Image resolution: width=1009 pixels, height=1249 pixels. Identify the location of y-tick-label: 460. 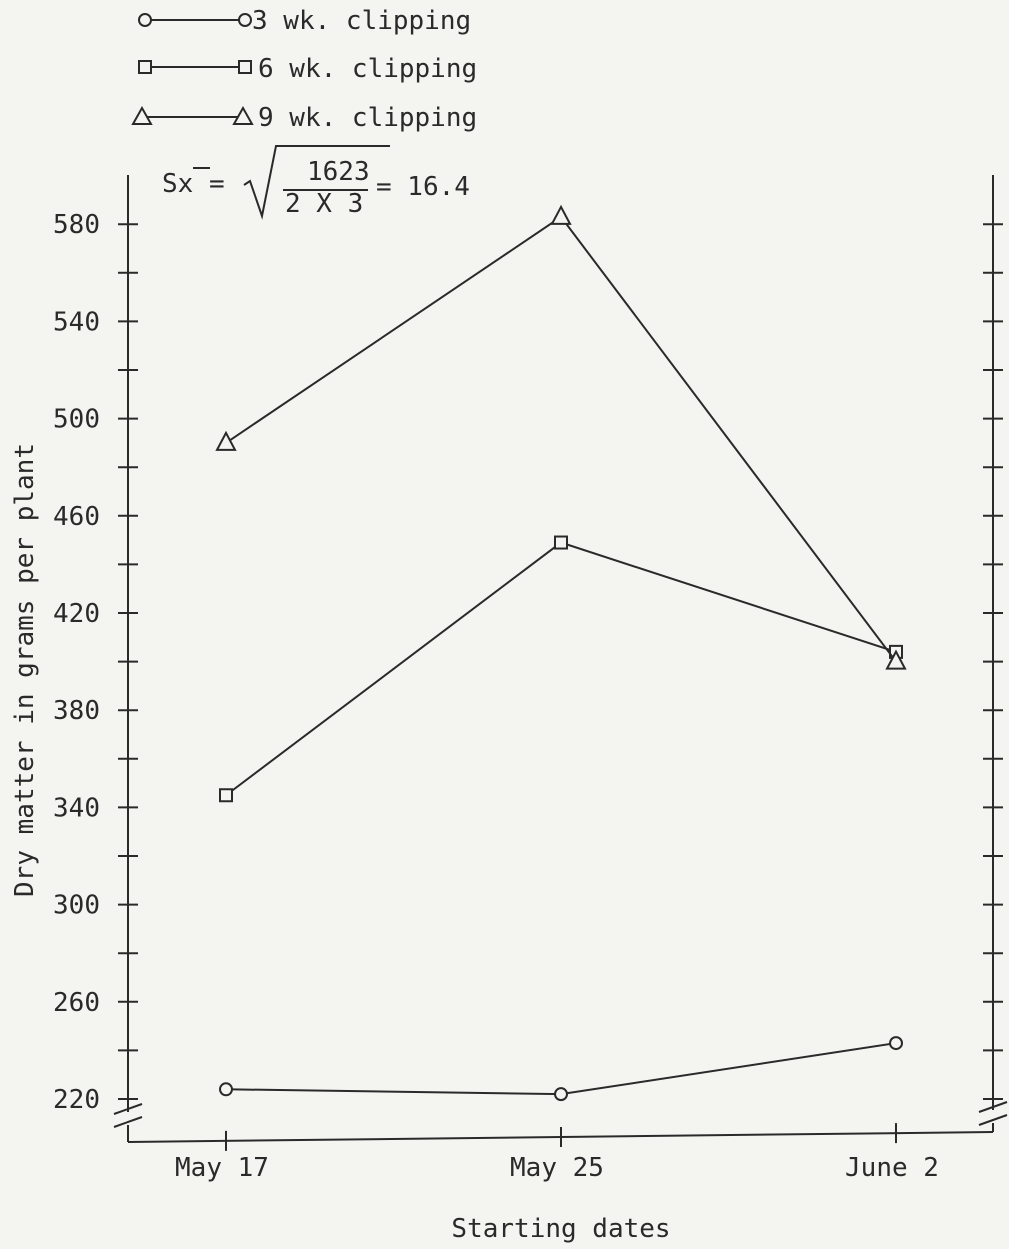
(76, 517).